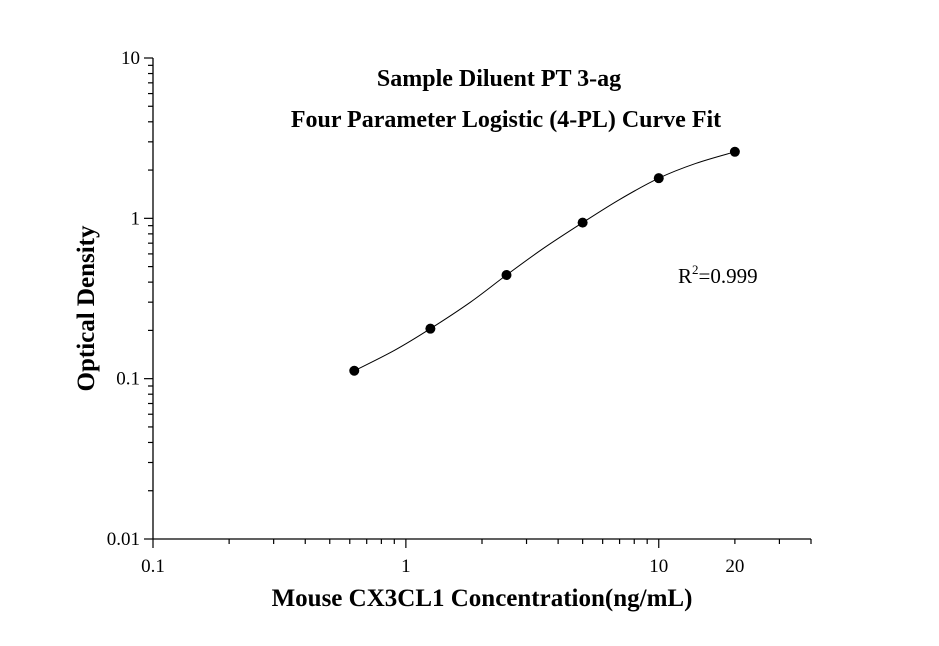 The height and width of the screenshot is (646, 939). I want to click on x-tick-label: 20, so click(734, 566).